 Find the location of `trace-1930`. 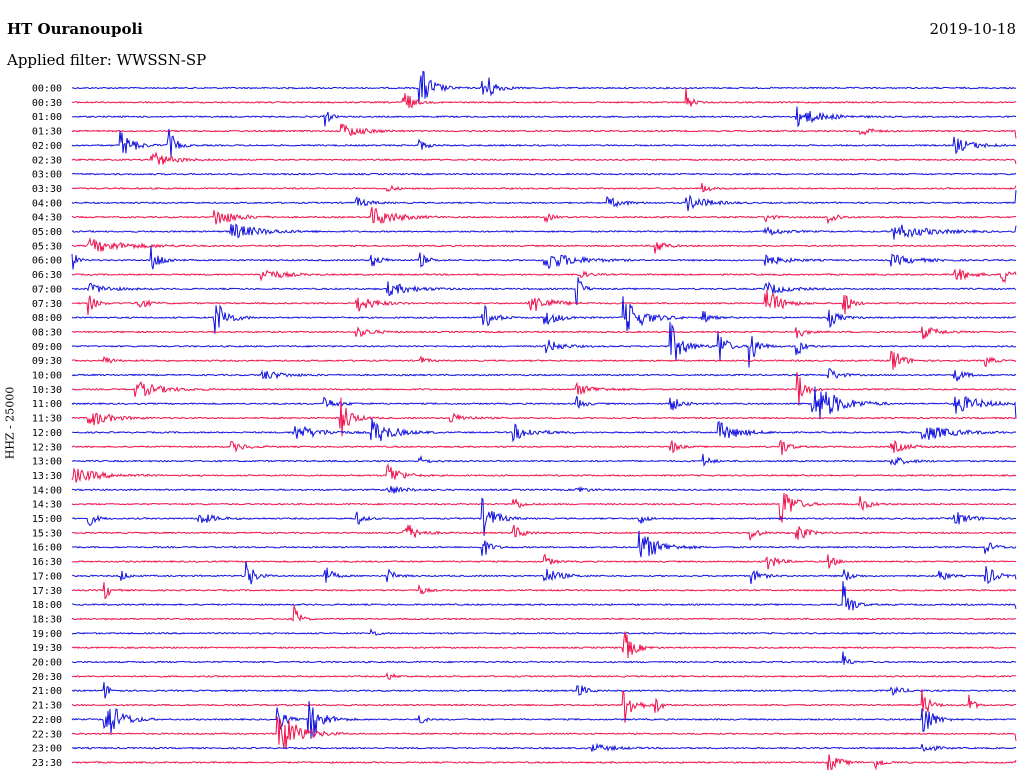

trace-1930 is located at coordinates (544, 645).